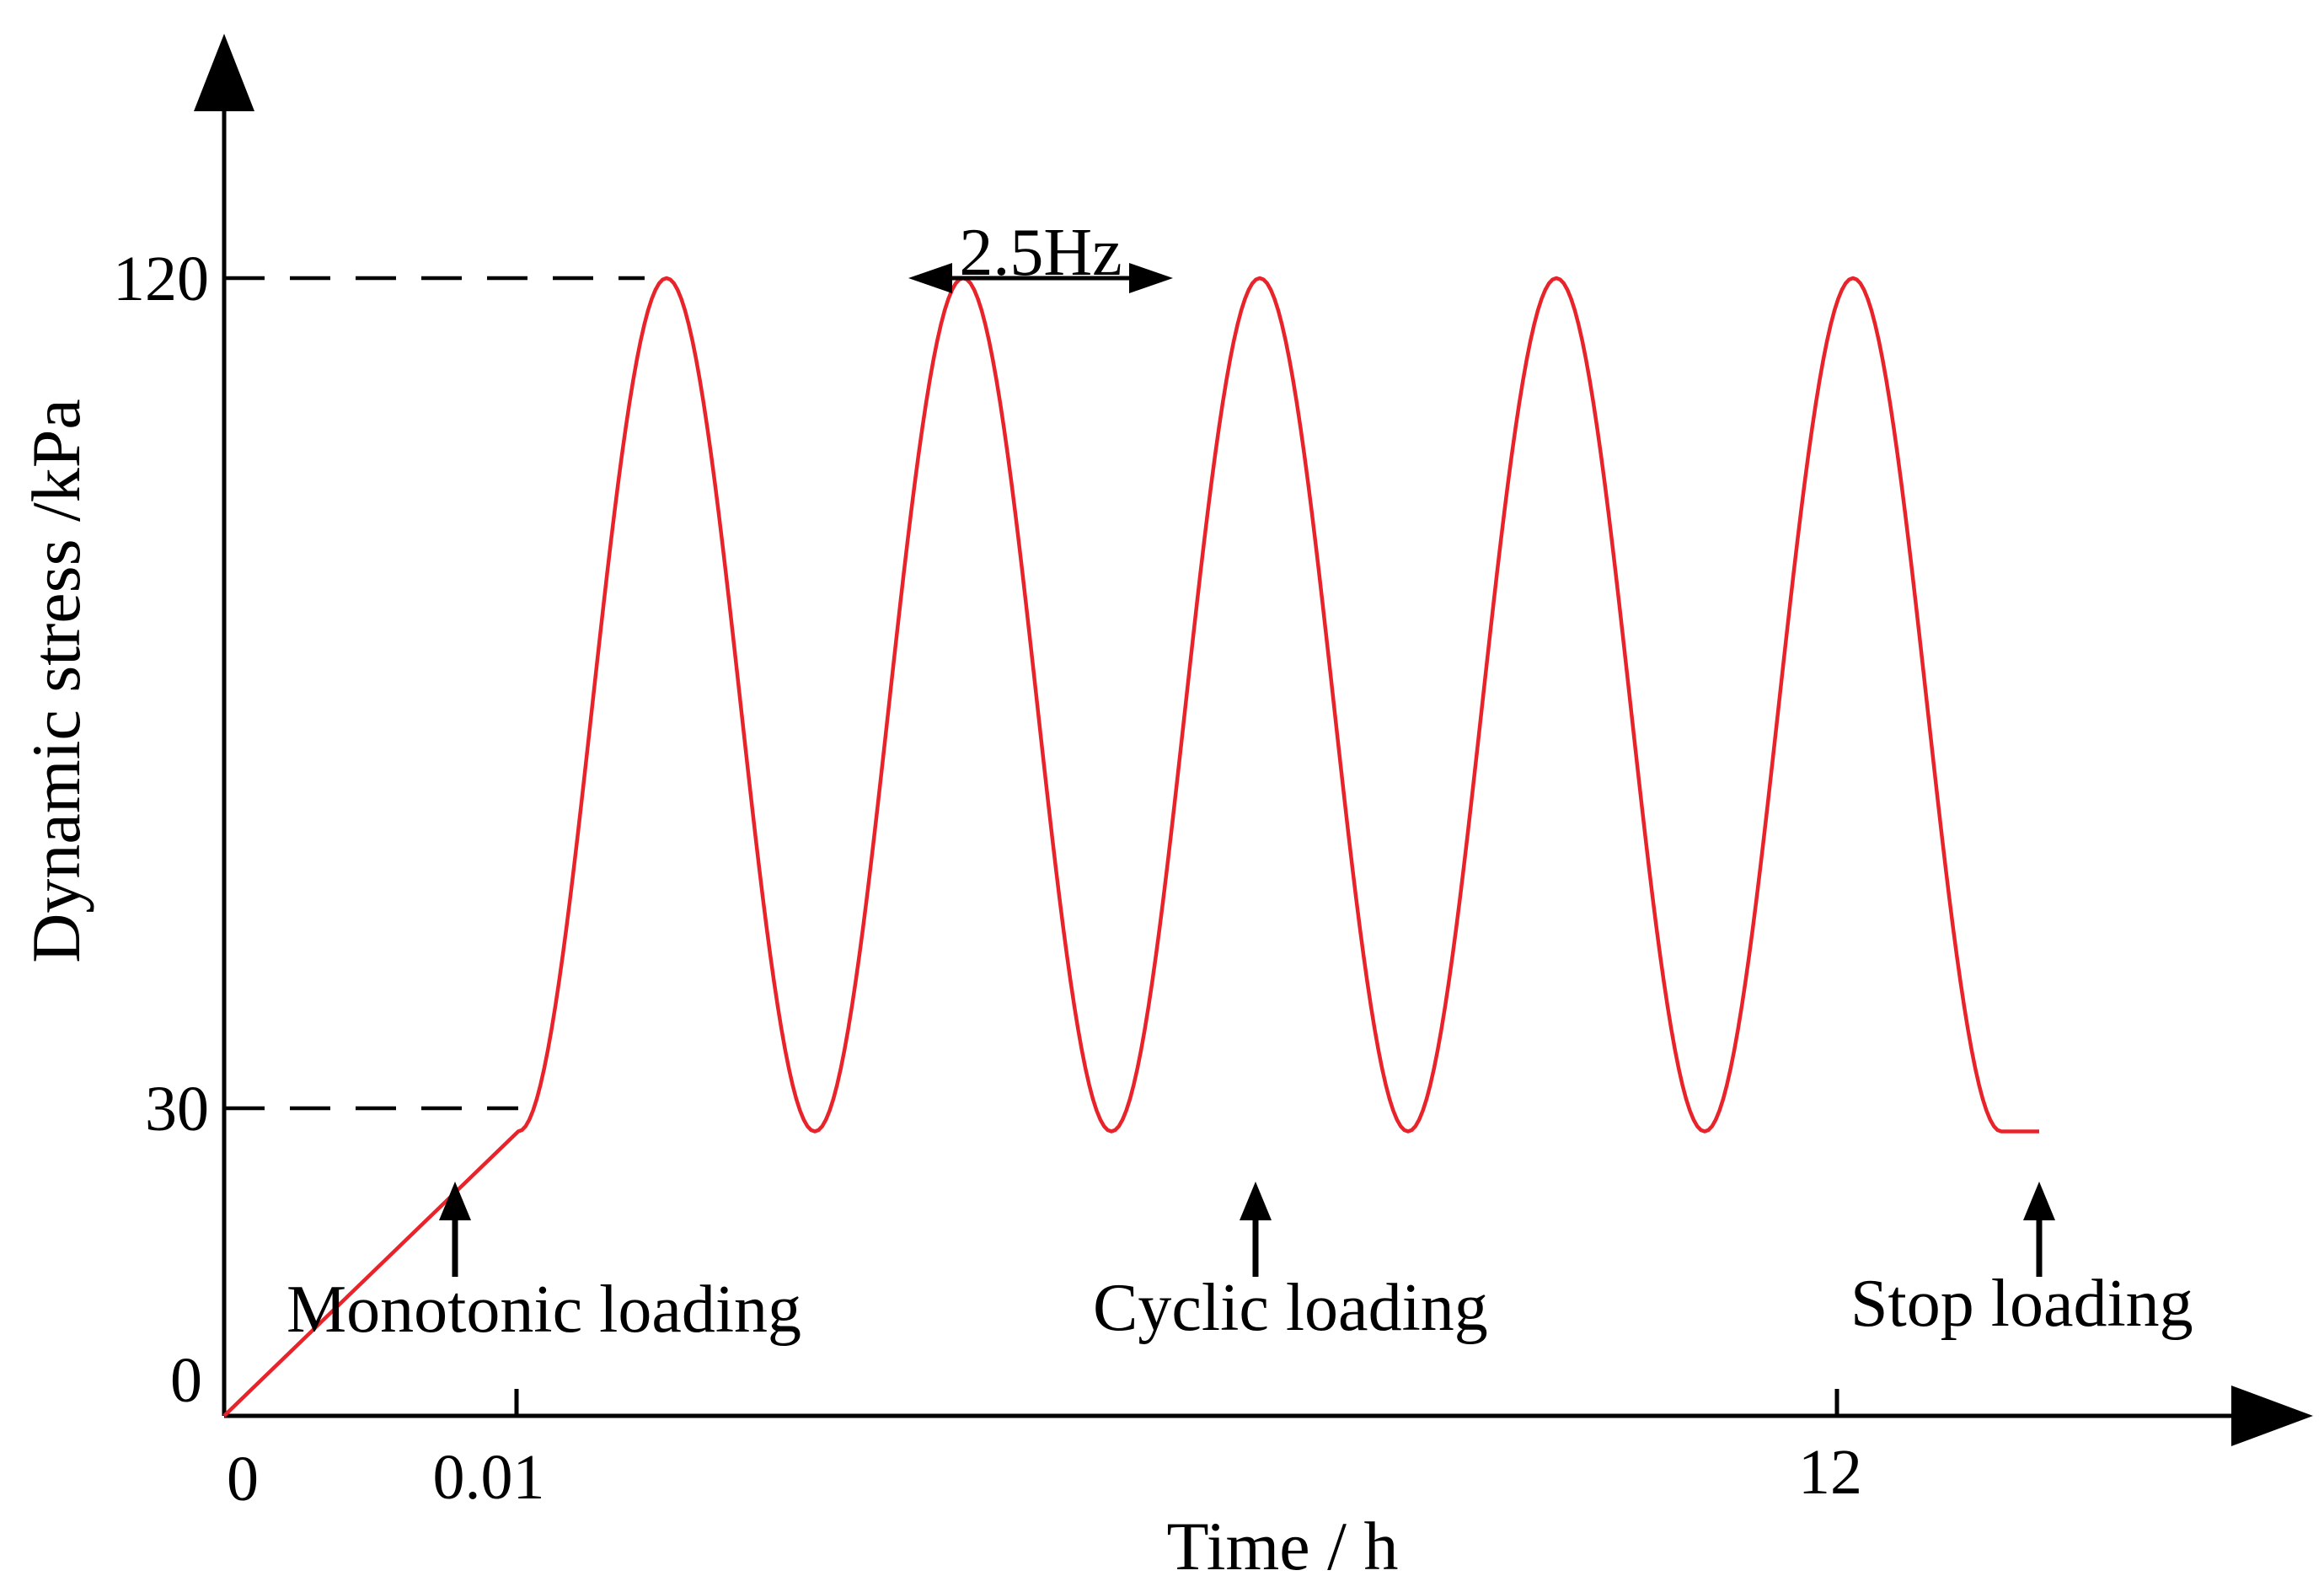  What do you see at coordinates (455, 1230) in the screenshot?
I see `monotonic-arrow` at bounding box center [455, 1230].